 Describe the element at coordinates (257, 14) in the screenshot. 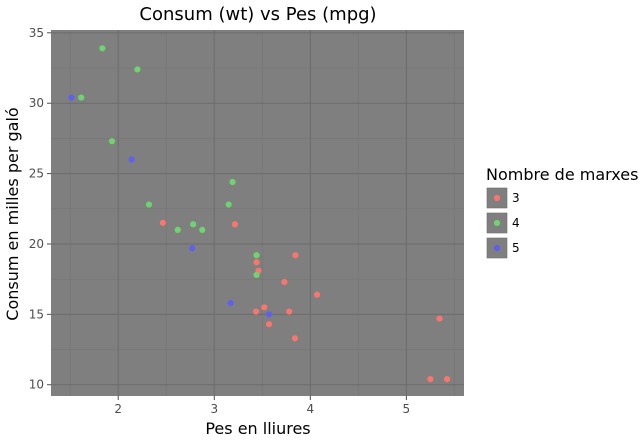

I see `chart-title: Consum (wt) vs Pes (mpg)` at that location.